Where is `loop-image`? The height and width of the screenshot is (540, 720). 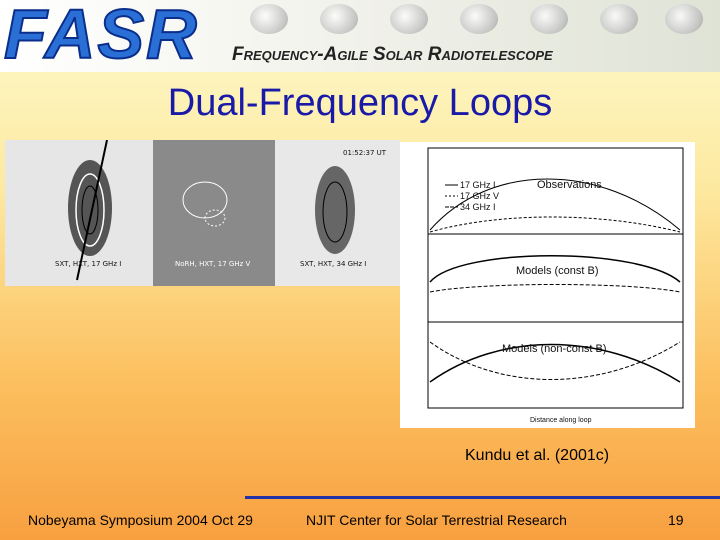
loop-image is located at coordinates (335, 210).